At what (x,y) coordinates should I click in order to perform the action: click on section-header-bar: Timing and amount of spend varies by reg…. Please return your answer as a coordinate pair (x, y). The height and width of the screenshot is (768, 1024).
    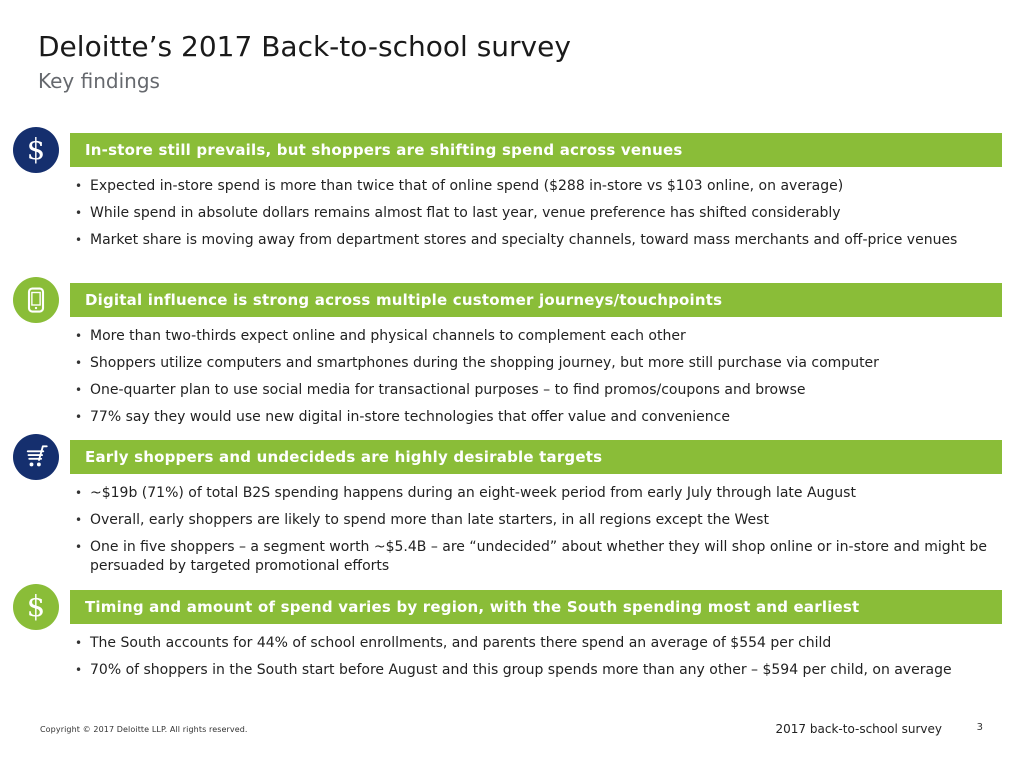
    Looking at the image, I should click on (536, 607).